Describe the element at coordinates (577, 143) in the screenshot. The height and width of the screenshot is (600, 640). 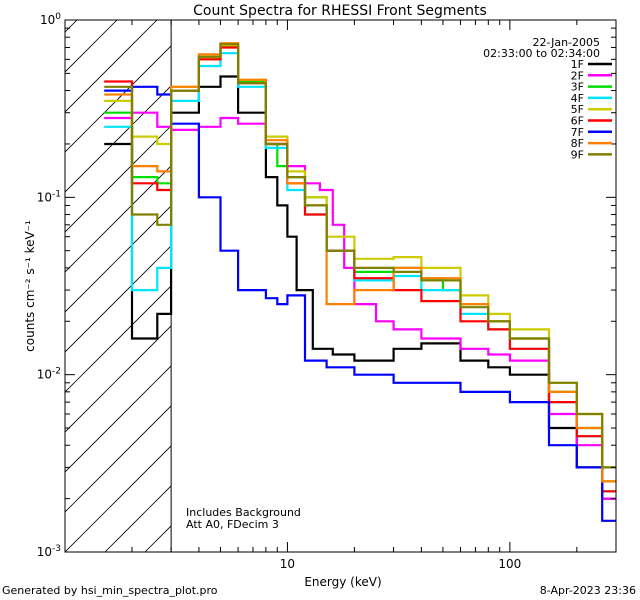
I see `legend-label-8F: 8F` at that location.